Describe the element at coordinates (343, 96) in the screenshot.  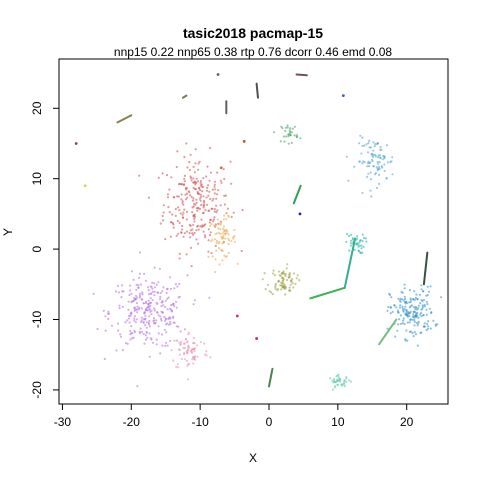
I see `isolated-point` at that location.